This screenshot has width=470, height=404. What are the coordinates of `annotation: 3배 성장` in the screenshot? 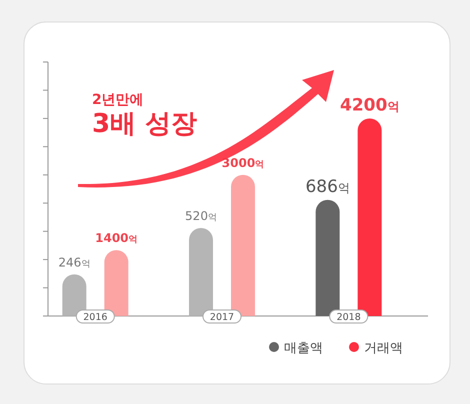 It's located at (145, 124).